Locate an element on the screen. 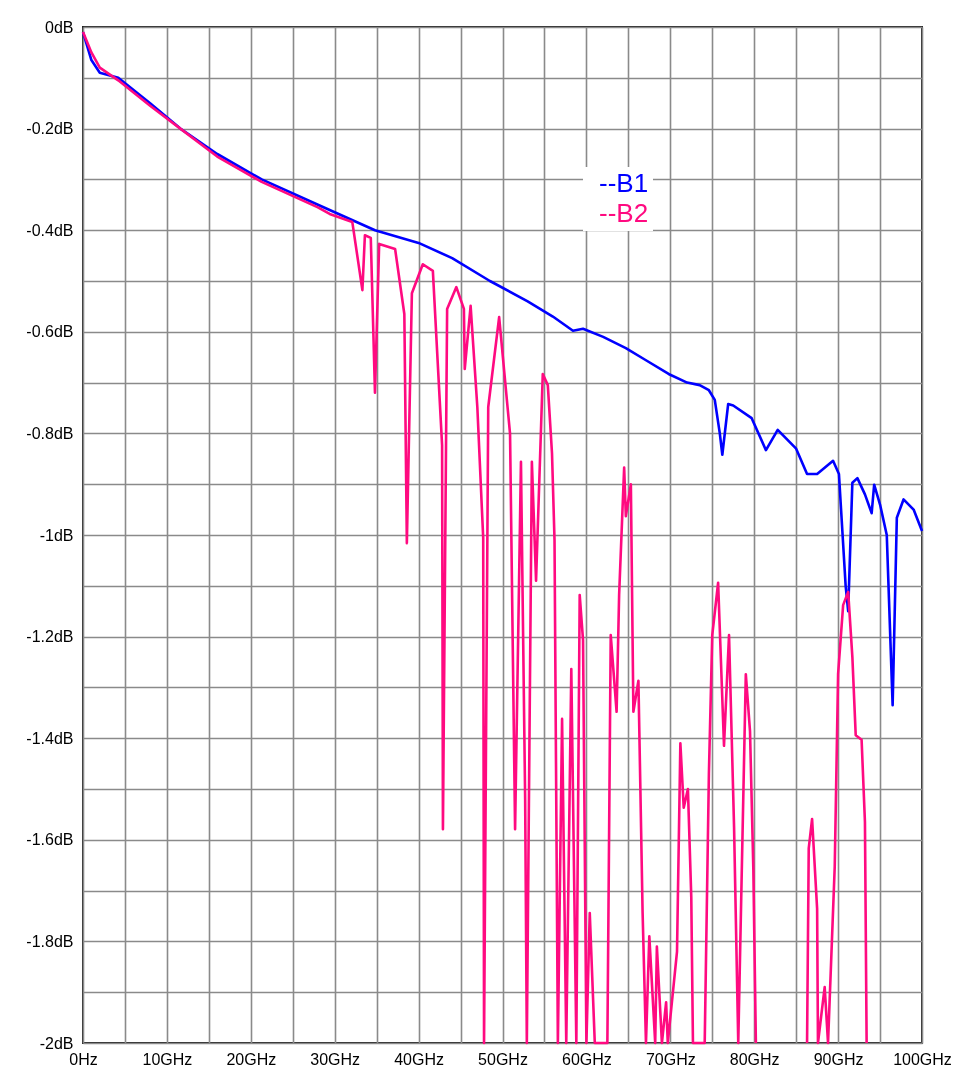  y-tick-label: -1.4dB is located at coordinates (50, 738).